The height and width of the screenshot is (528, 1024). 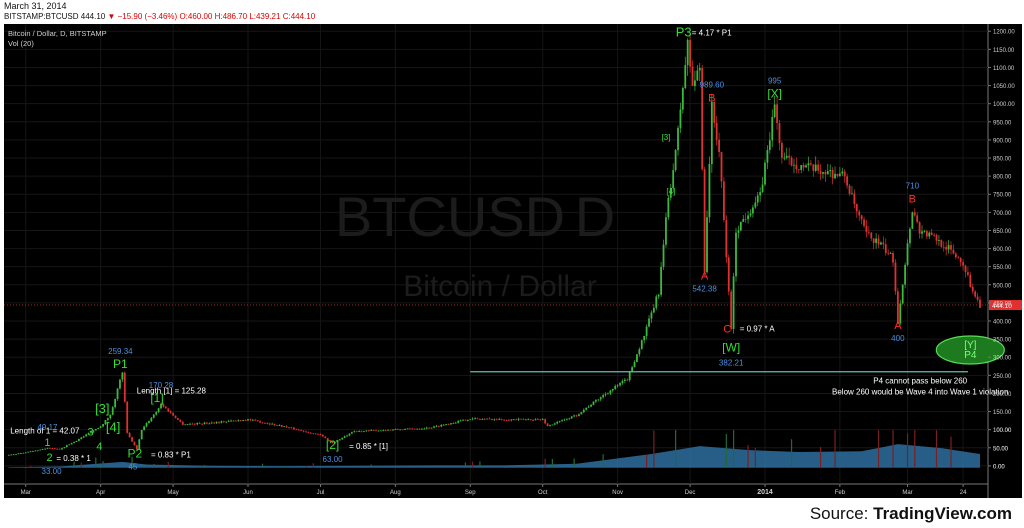 What do you see at coordinates (1002, 306) in the screenshot?
I see `last-price-label: 444.10` at bounding box center [1002, 306].